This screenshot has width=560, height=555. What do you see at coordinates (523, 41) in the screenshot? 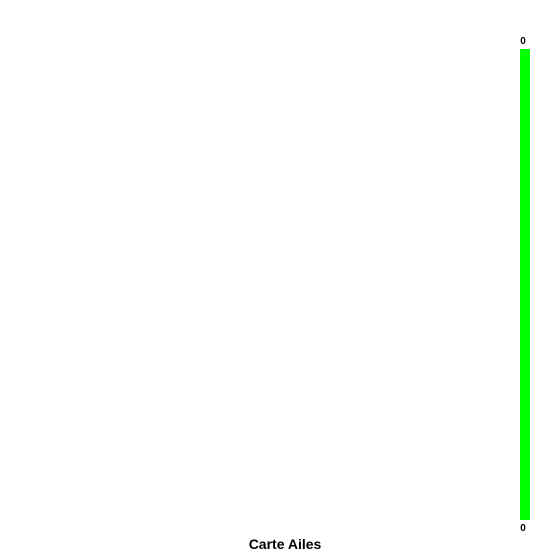
I see `scale-max-label: 0` at bounding box center [523, 41].